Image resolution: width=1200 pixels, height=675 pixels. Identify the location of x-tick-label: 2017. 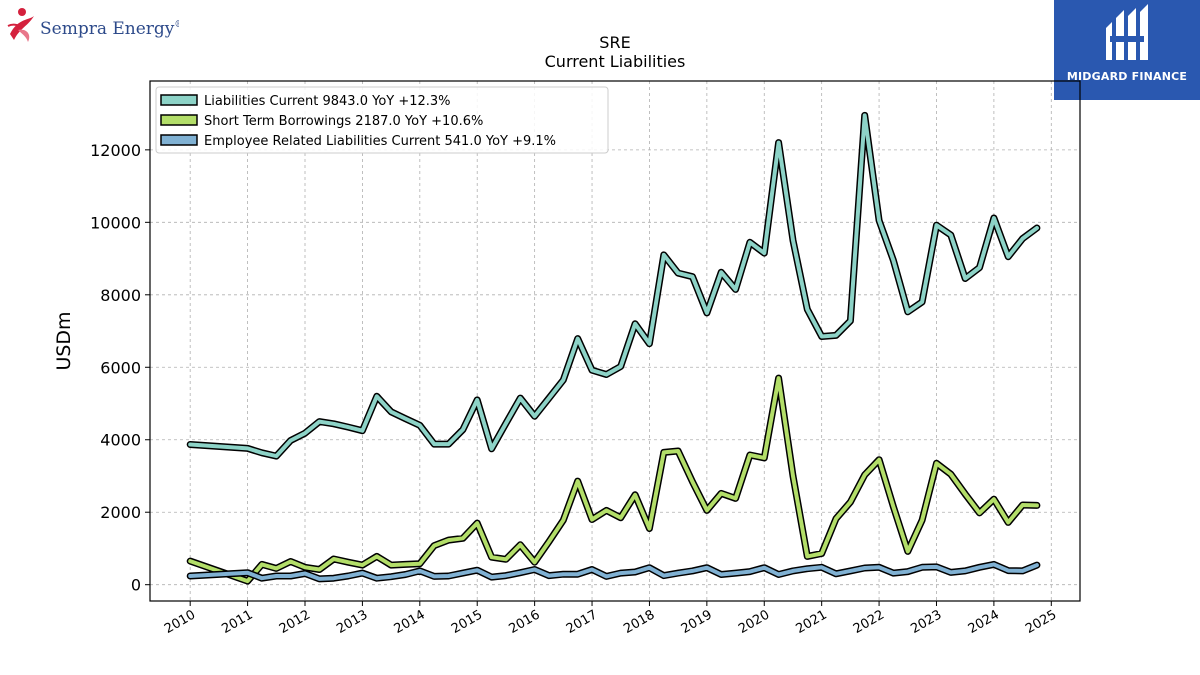
(582, 622).